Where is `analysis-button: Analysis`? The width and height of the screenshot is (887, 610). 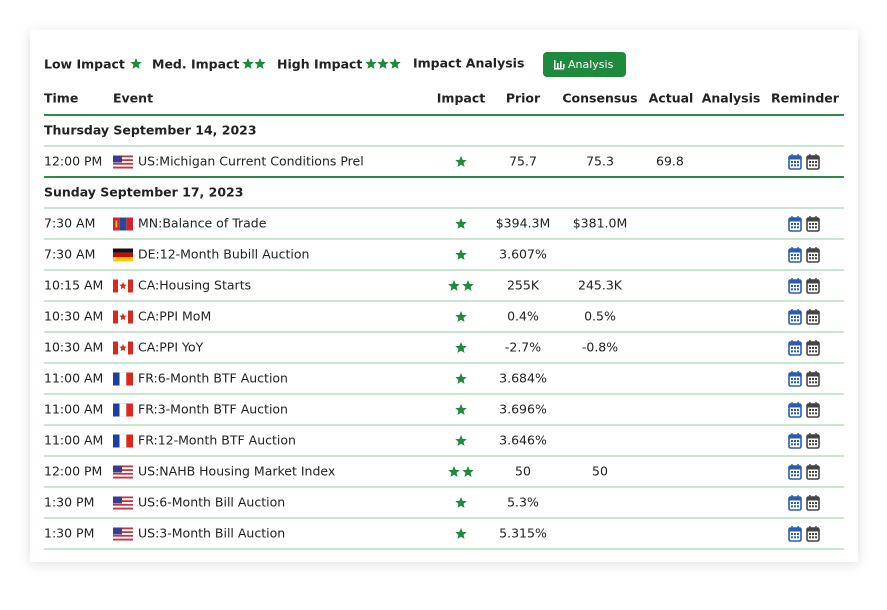
analysis-button: Analysis is located at coordinates (584, 64).